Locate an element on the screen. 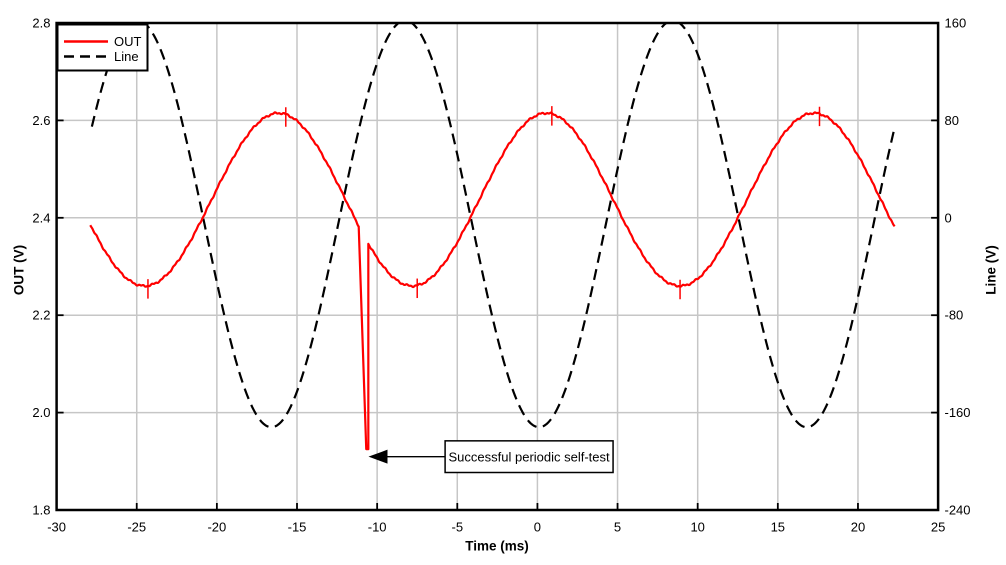 This screenshot has height=565, width=1006. y-left-tick-label: 2.0 is located at coordinates (41, 412).